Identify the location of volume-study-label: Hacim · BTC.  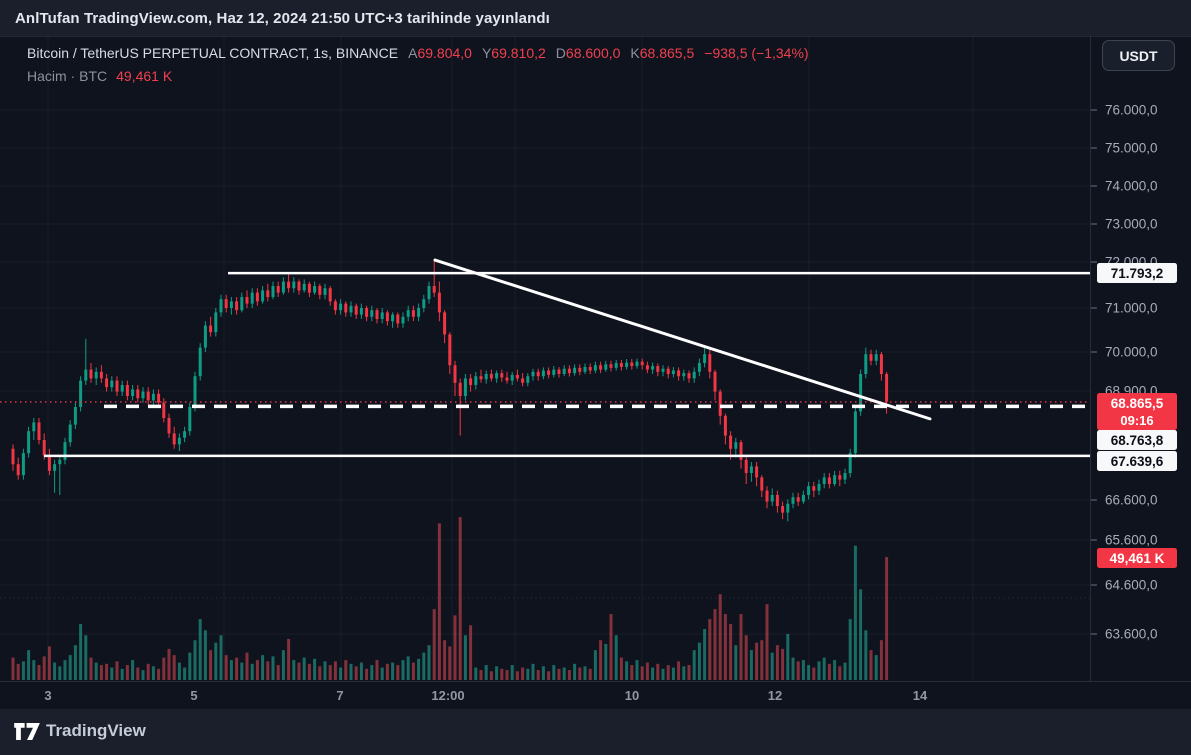
(67, 76).